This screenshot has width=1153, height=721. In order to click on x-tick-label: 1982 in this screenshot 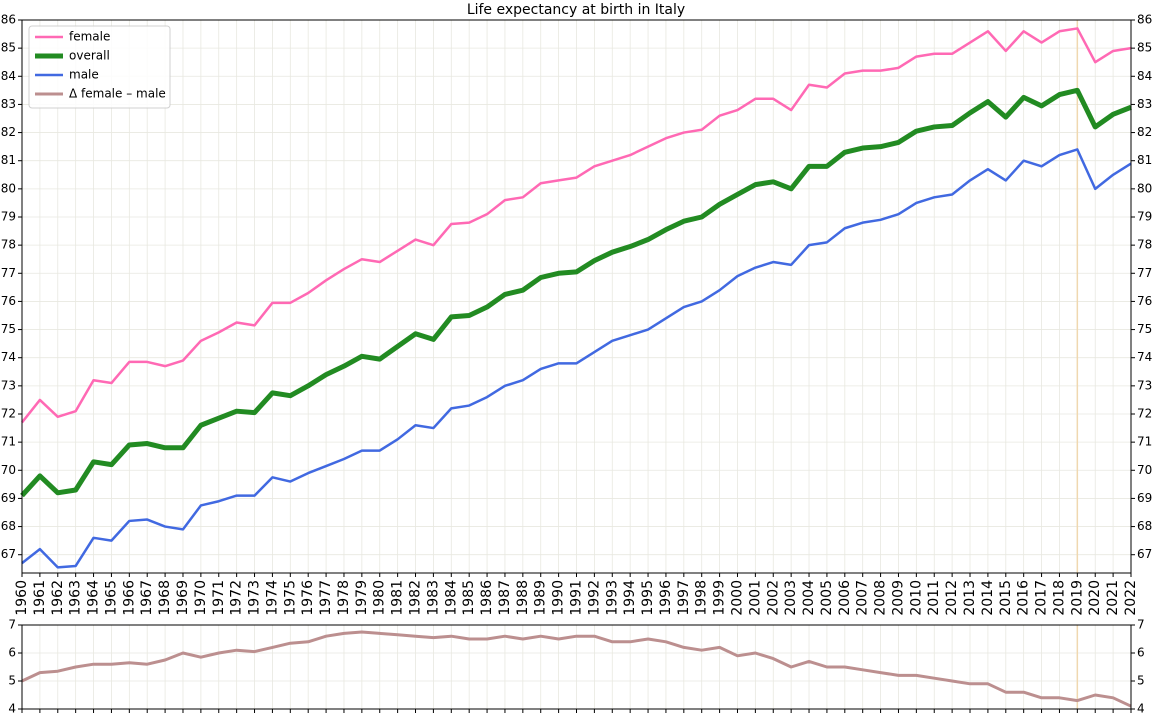, I will do `click(416, 598)`.